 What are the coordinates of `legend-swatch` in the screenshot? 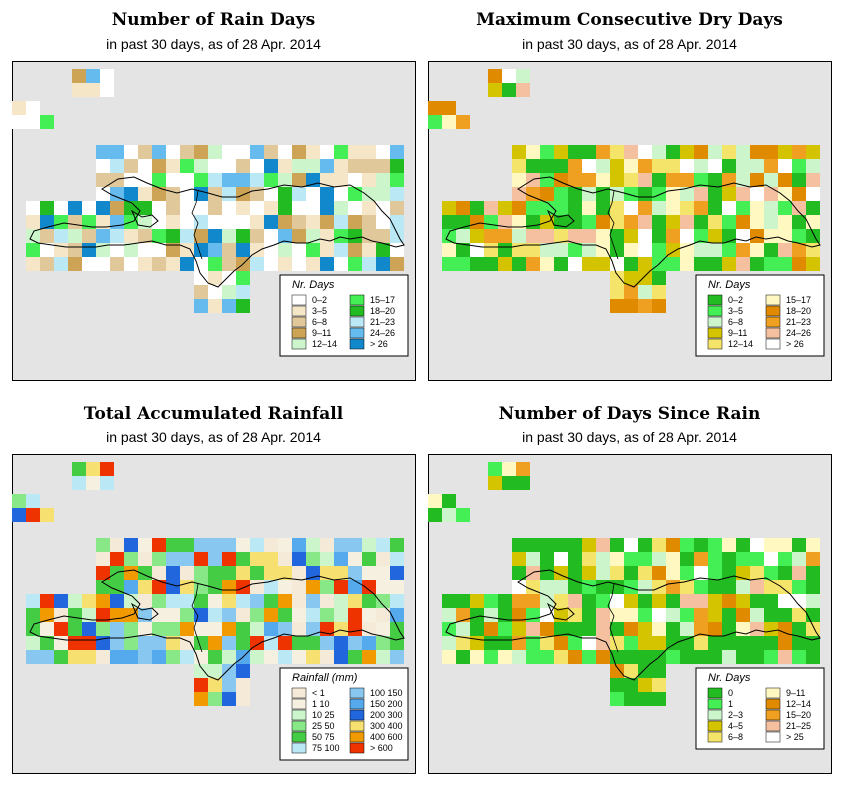 It's located at (715, 715).